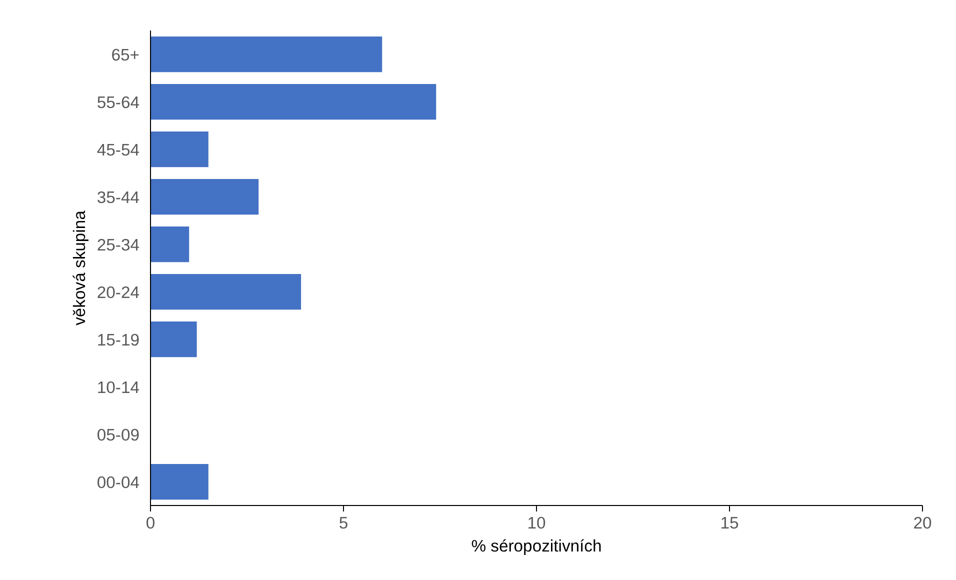 The width and height of the screenshot is (956, 580). What do you see at coordinates (118, 340) in the screenshot?
I see `y-tick-label: 15-19` at bounding box center [118, 340].